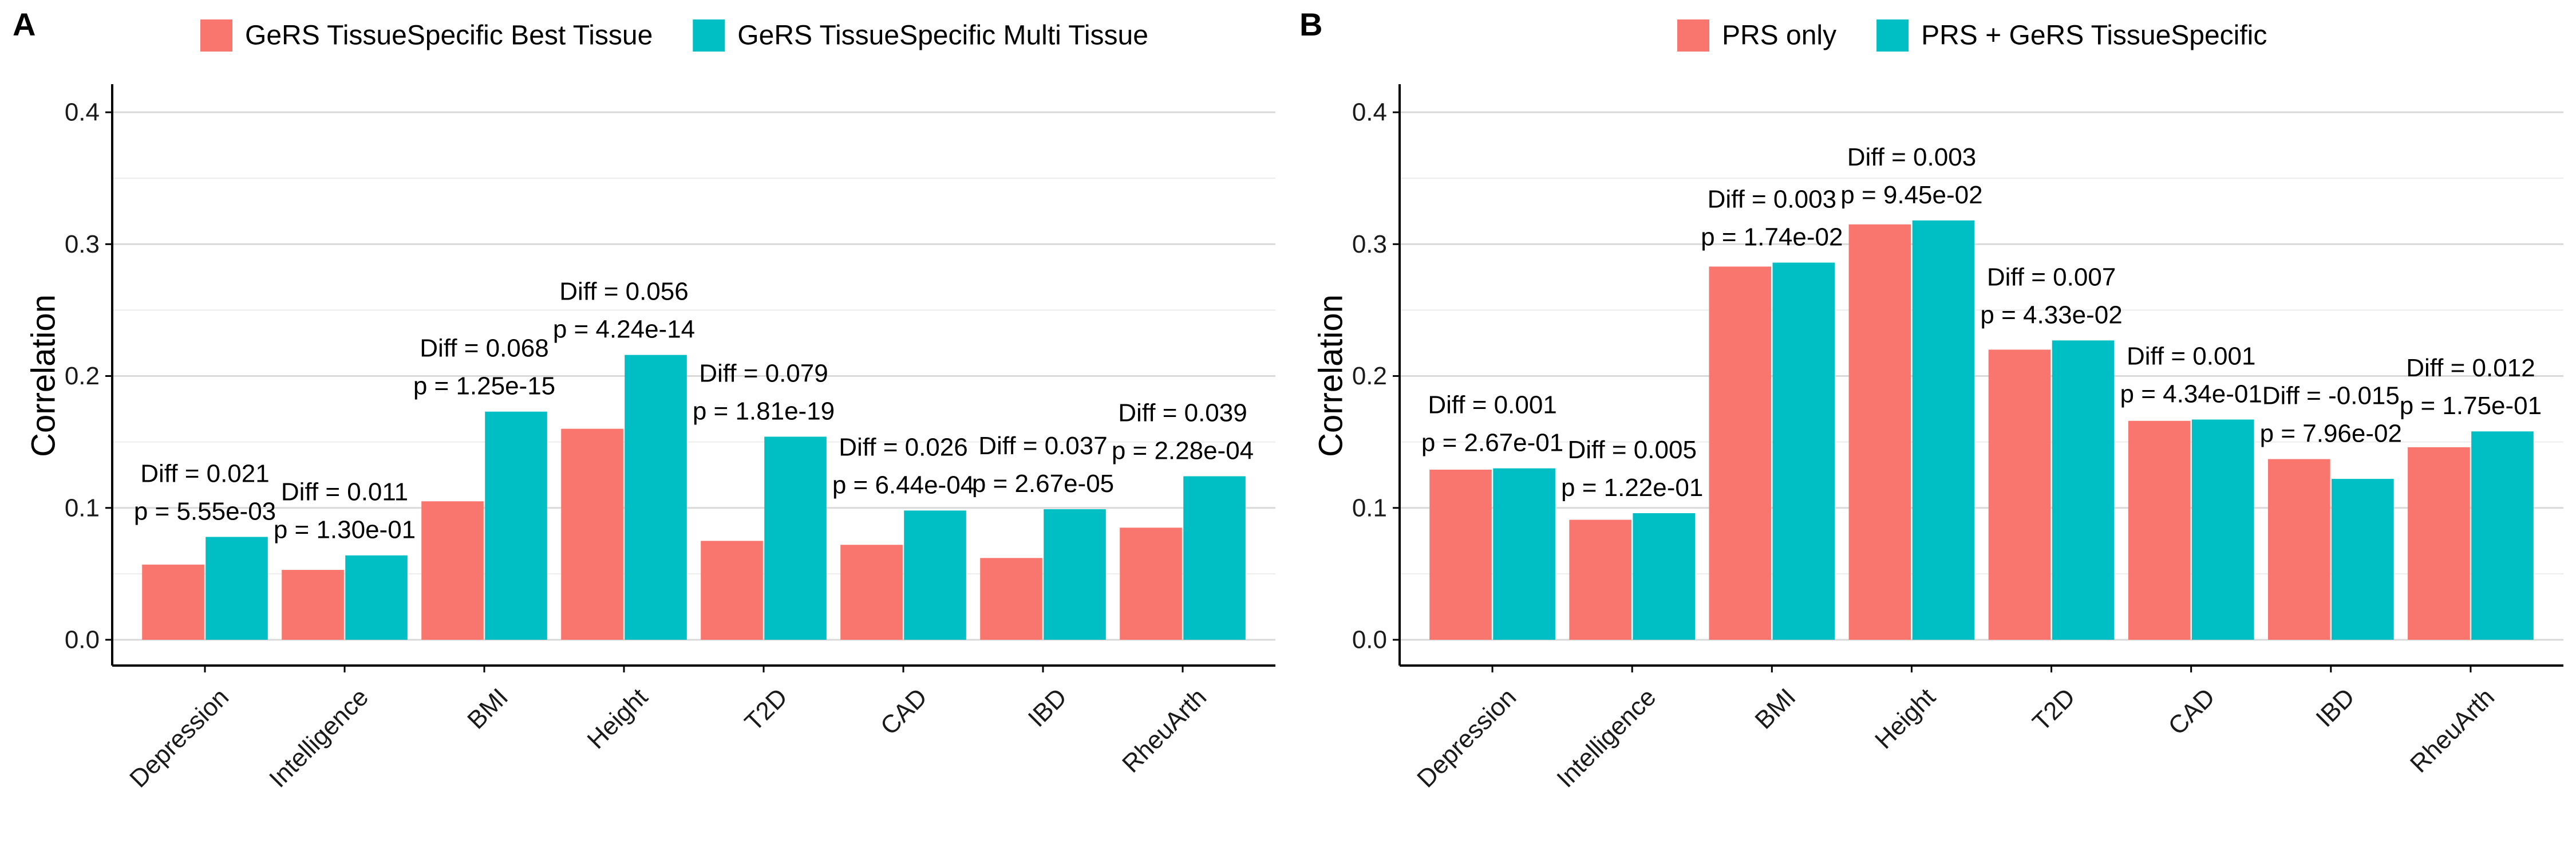 The image size is (2576, 862). What do you see at coordinates (942, 36) in the screenshot?
I see `legend-label-series-2: GeRS TissueSpecific Multi Tissue` at bounding box center [942, 36].